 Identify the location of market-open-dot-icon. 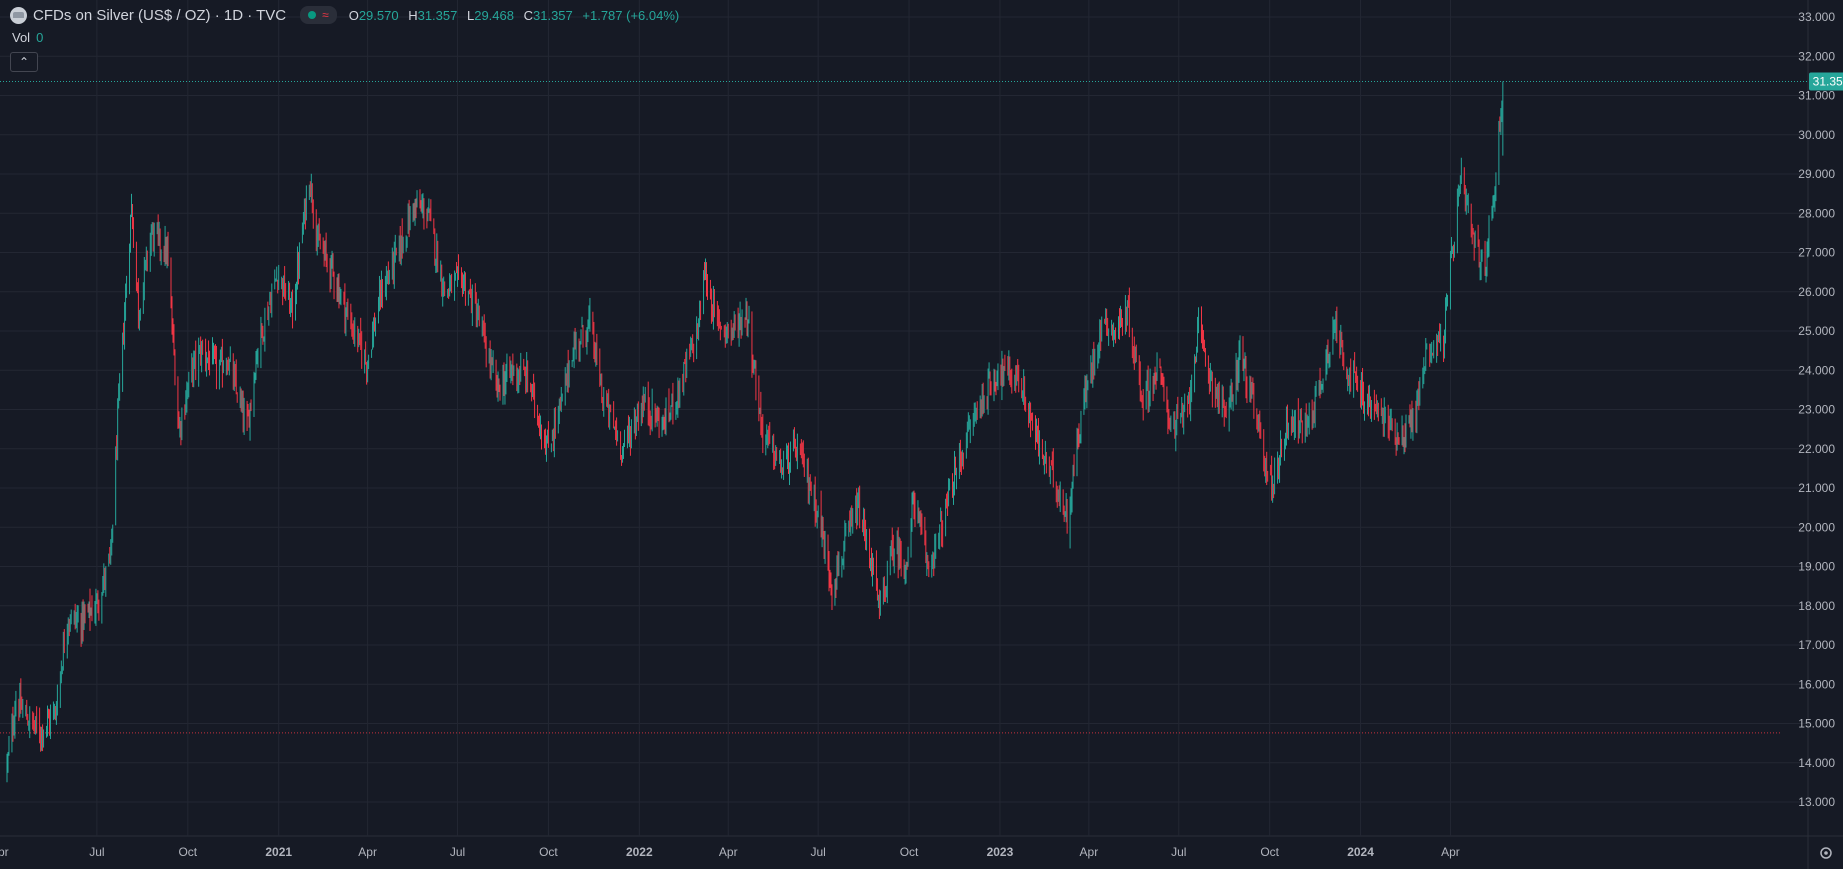
(312, 15).